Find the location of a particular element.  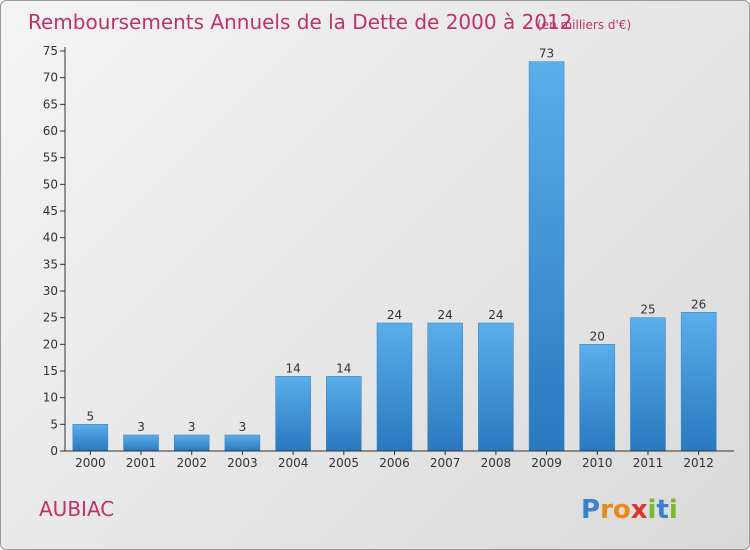

y-tick-label: 0 is located at coordinates (54, 451).